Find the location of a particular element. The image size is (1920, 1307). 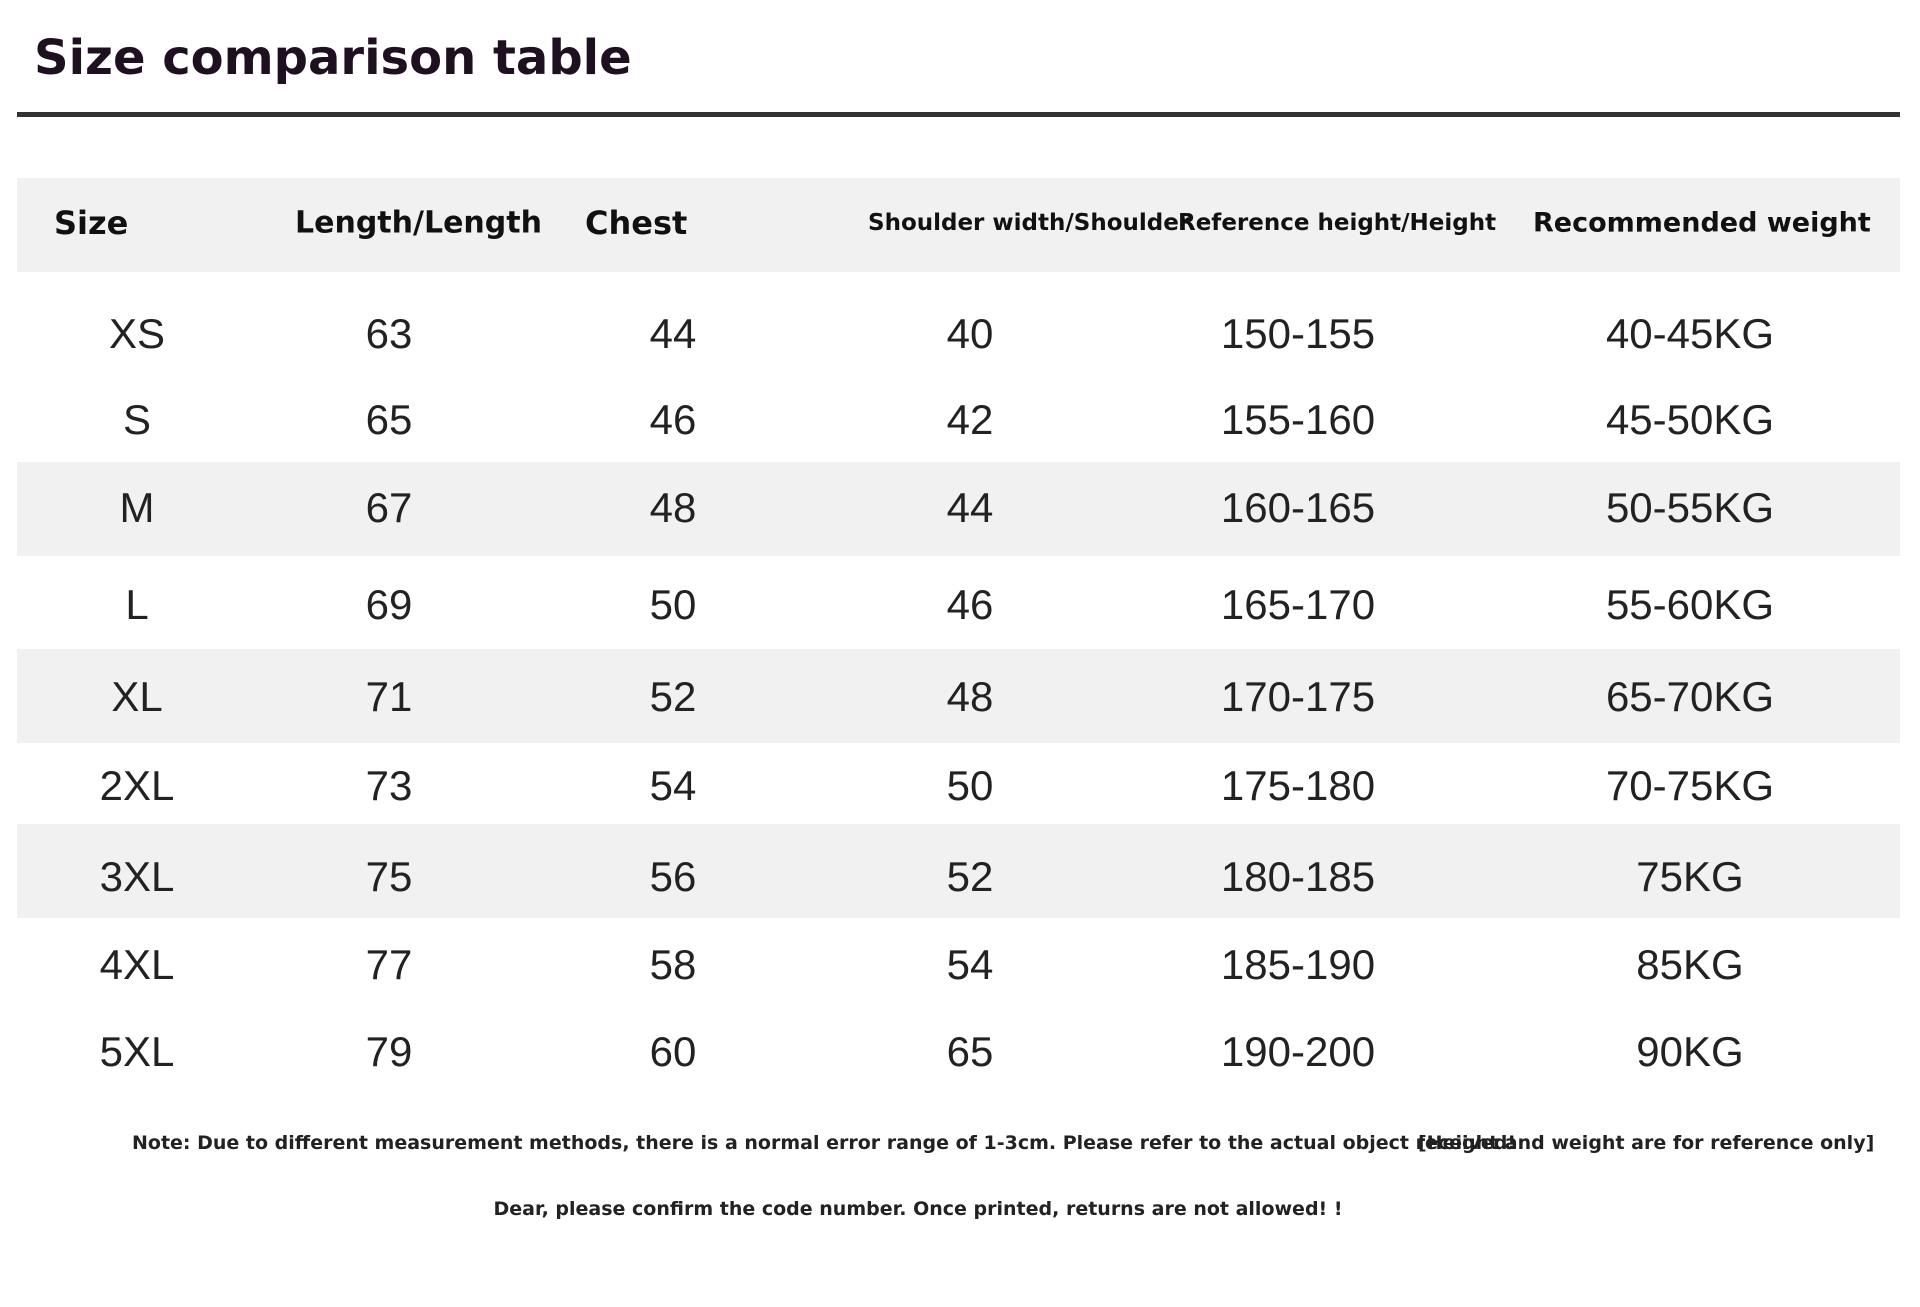

table-cell: 40-45KG is located at coordinates (1690, 333).